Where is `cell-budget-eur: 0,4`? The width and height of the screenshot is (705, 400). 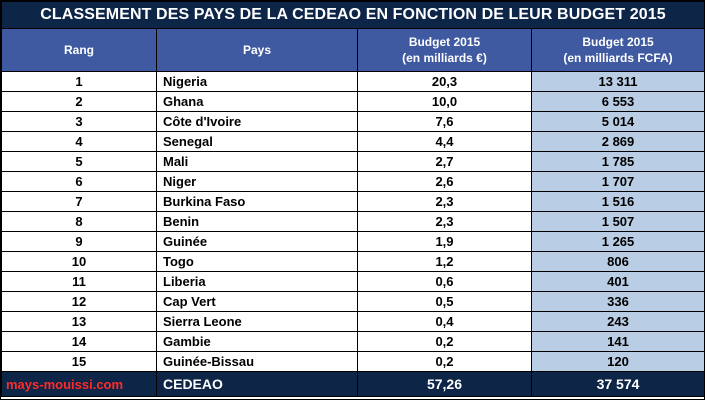 cell-budget-eur: 0,4 is located at coordinates (444, 321).